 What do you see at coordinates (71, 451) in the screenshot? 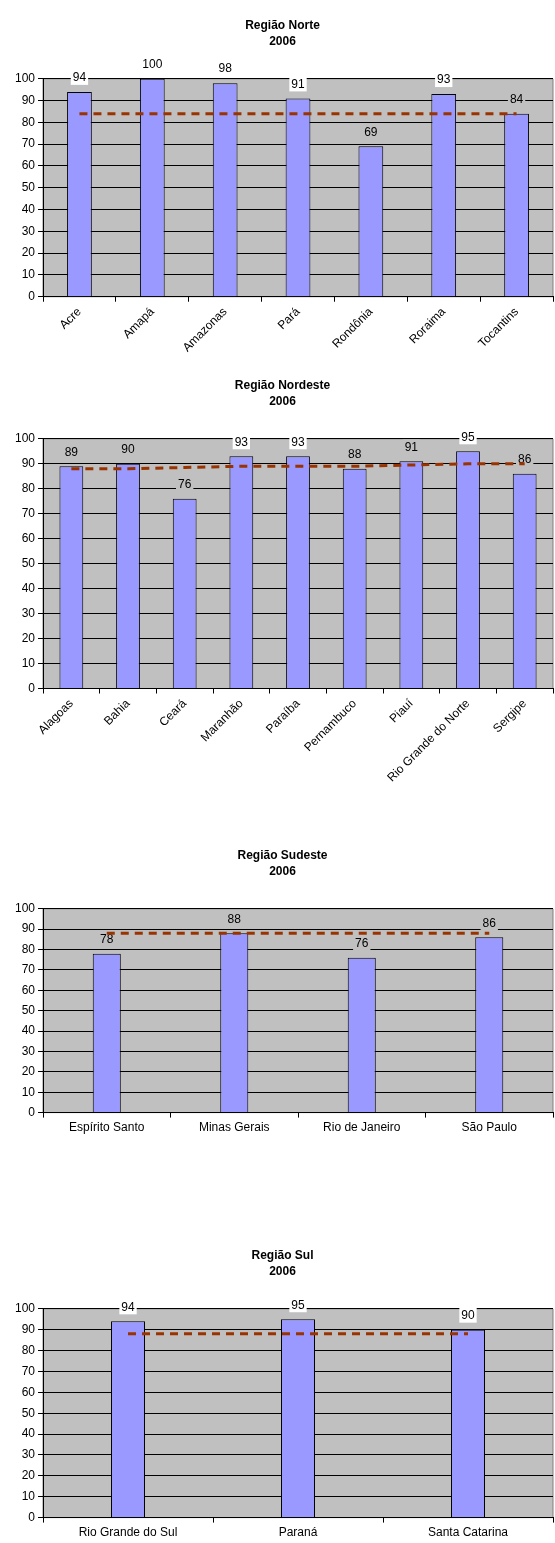
I see `data-label: 89` at bounding box center [71, 451].